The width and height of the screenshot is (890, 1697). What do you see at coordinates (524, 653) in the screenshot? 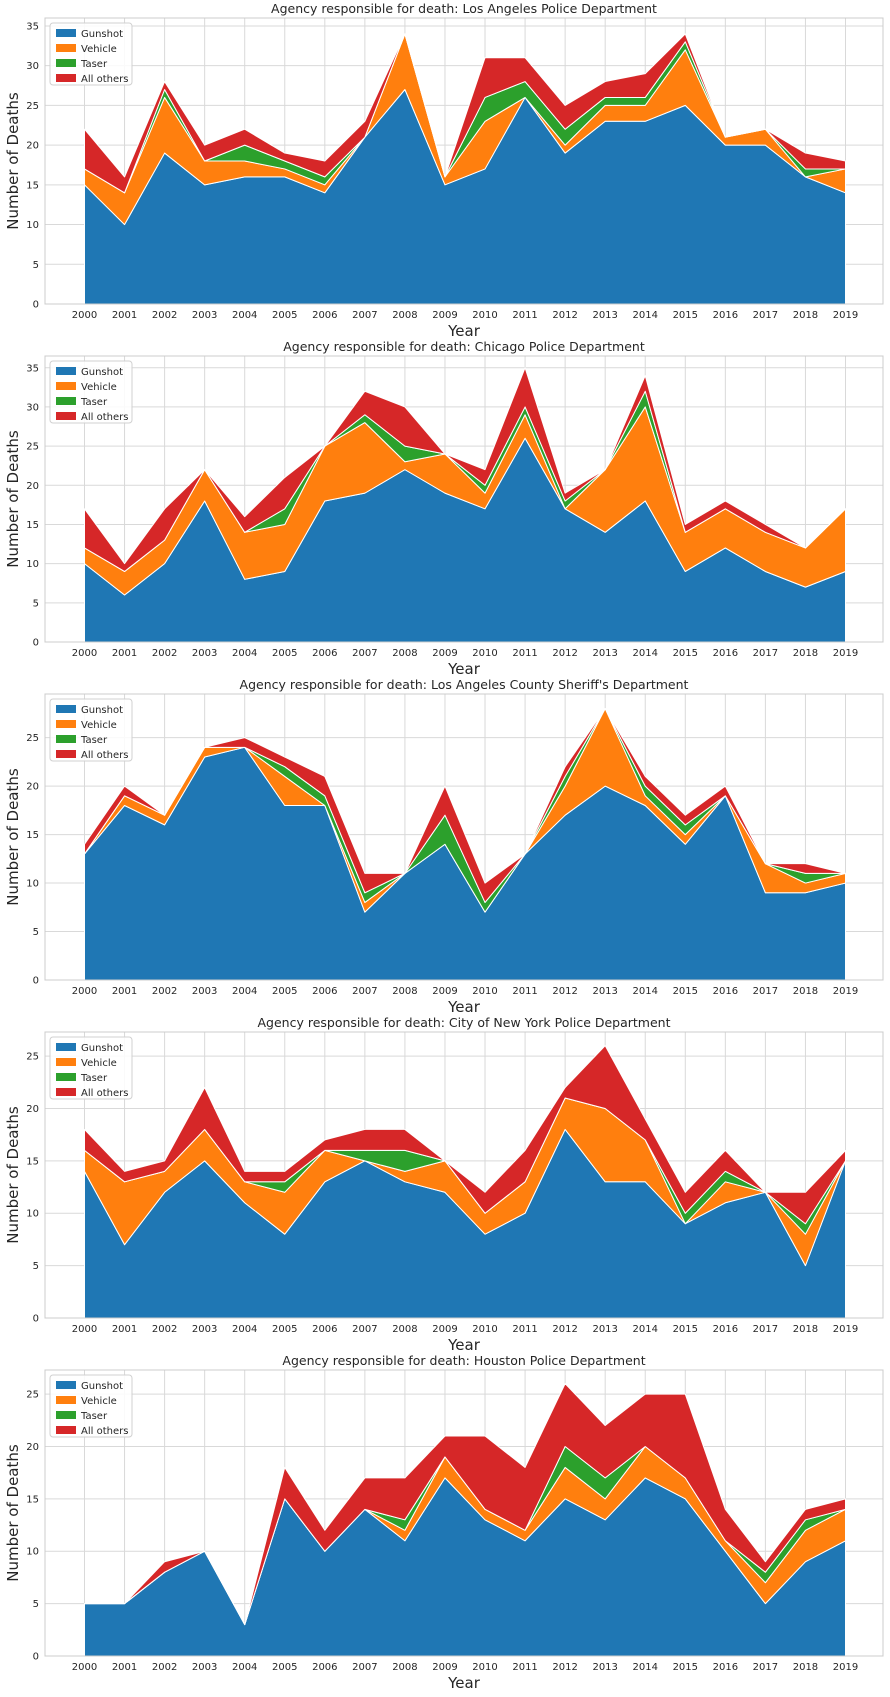
I see `x-tick-label: 2011` at bounding box center [524, 653].